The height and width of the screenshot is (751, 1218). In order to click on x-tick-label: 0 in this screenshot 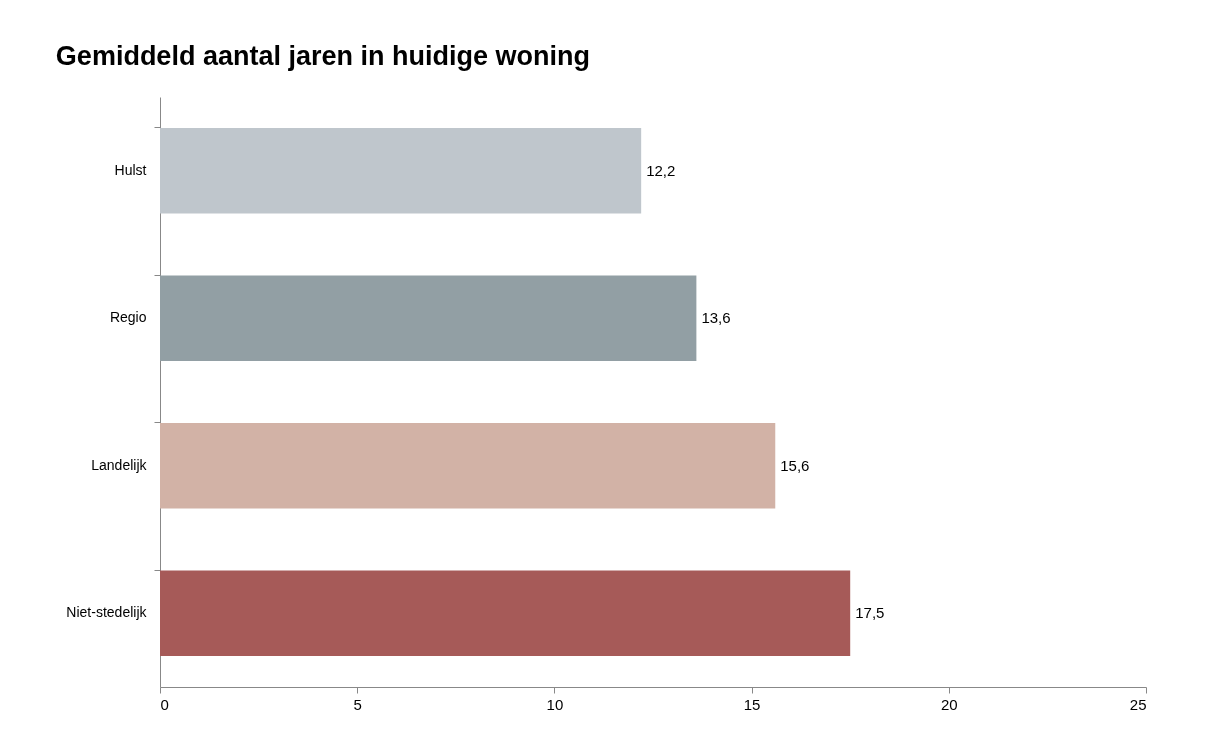, I will do `click(164, 704)`.